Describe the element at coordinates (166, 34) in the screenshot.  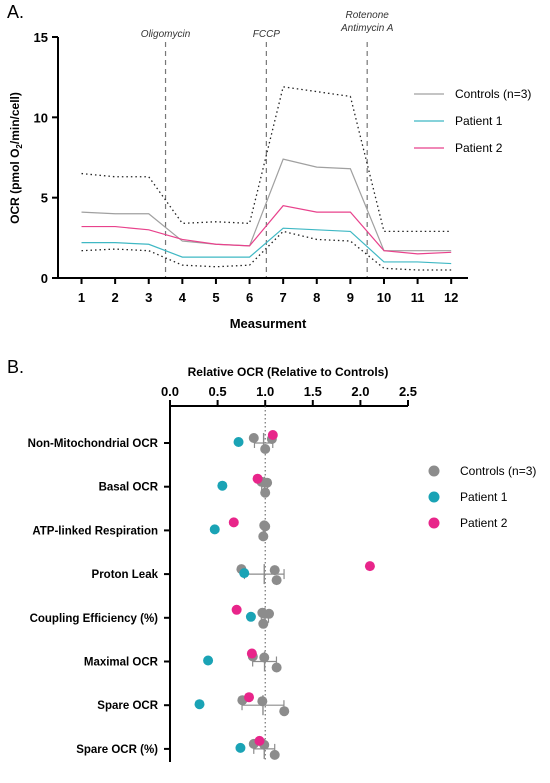
I see `injection-label: Oligomycin` at that location.